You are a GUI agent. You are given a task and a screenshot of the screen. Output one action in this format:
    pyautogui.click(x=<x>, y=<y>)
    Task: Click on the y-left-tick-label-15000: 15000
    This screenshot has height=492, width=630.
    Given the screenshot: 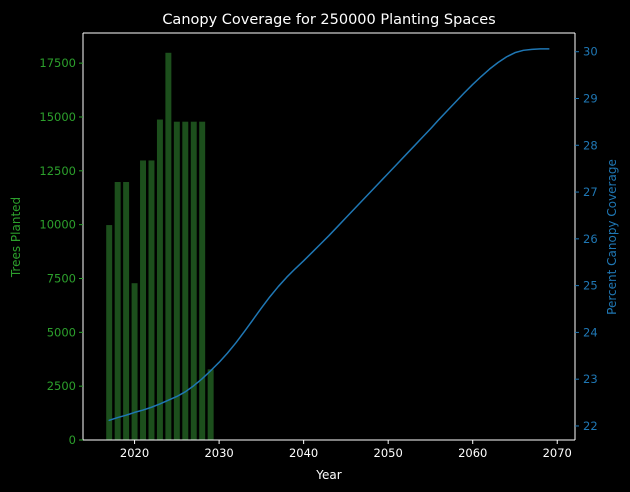 What is the action you would take?
    pyautogui.click(x=57, y=117)
    